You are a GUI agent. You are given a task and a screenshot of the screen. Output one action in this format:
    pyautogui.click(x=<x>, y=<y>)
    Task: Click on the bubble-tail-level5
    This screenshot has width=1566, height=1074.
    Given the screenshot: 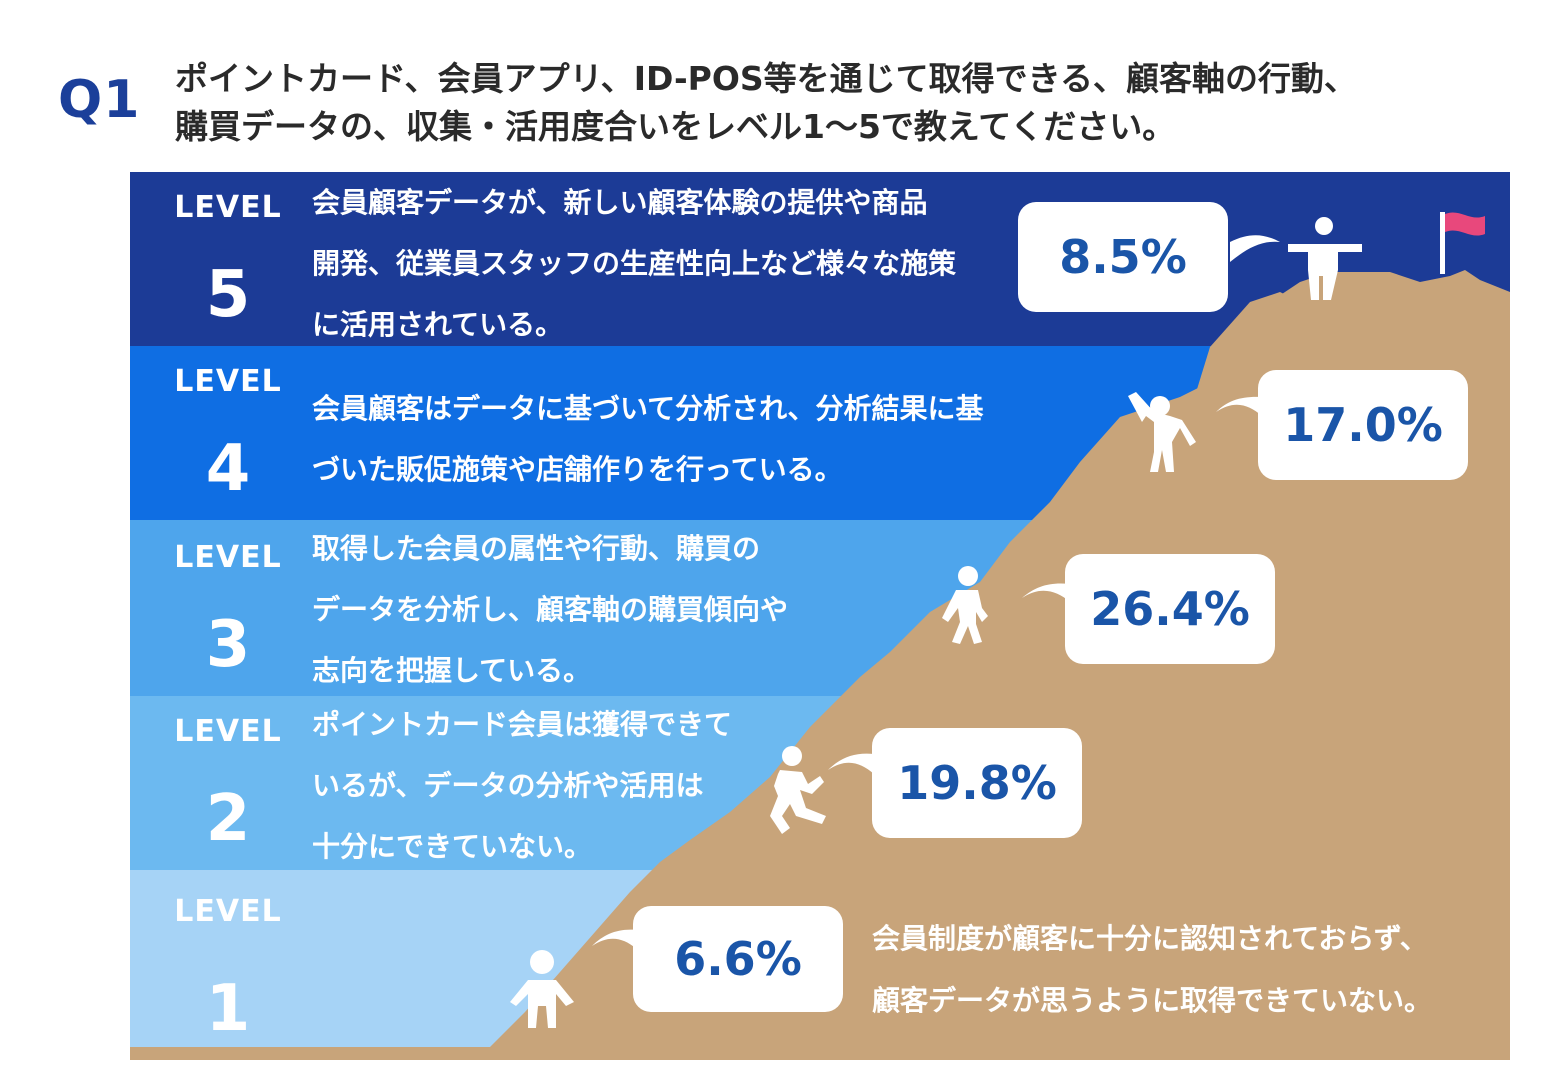 What is the action you would take?
    pyautogui.click(x=1255, y=248)
    